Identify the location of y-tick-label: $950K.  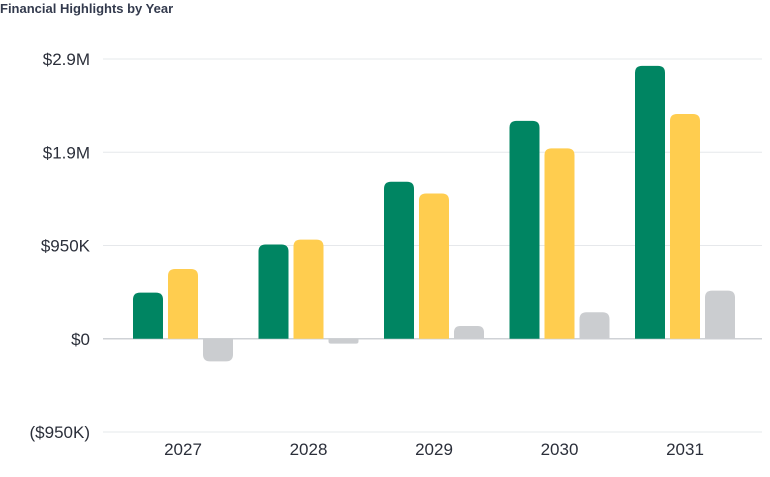
(66, 246).